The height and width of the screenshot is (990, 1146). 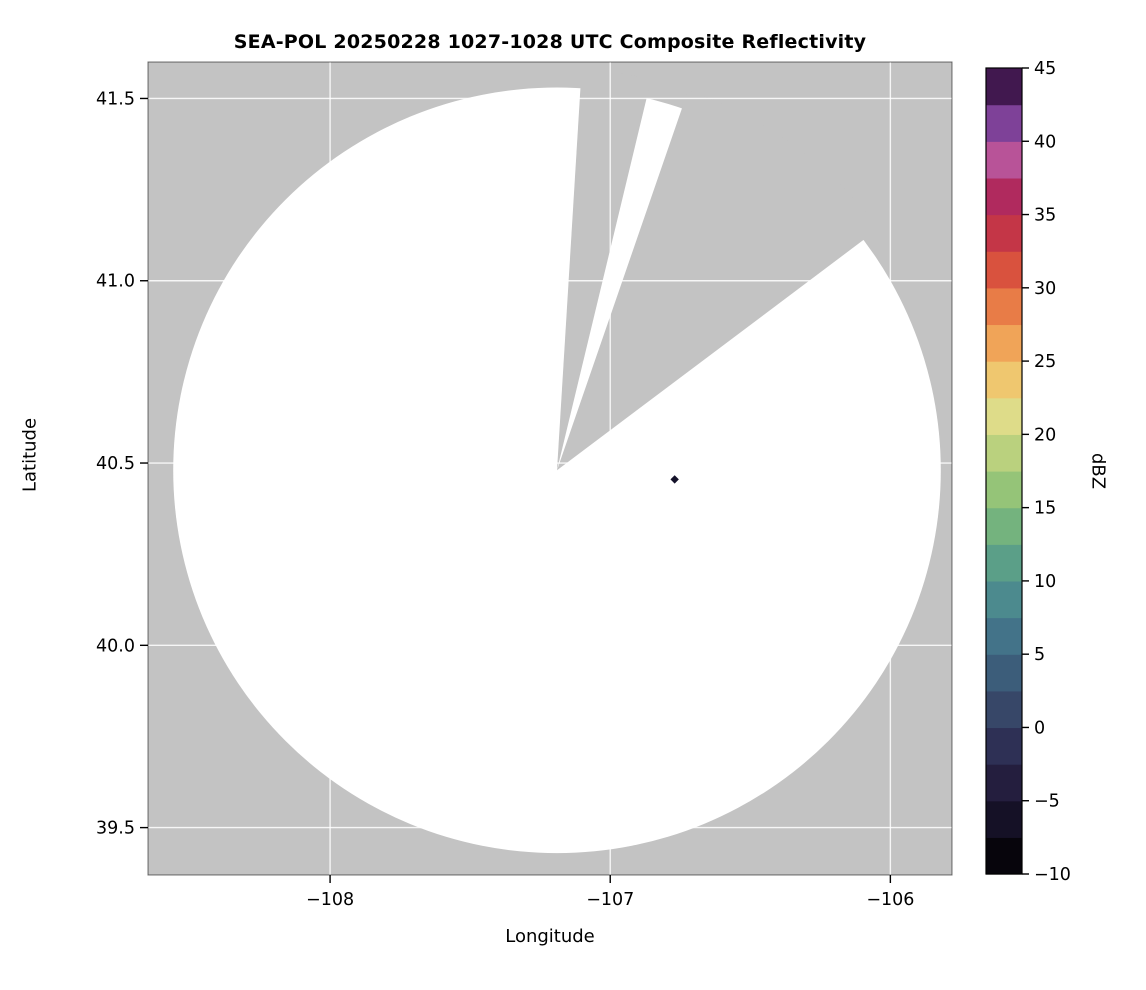 What do you see at coordinates (1045, 289) in the screenshot?
I see `colorbar-tick-label: 30` at bounding box center [1045, 289].